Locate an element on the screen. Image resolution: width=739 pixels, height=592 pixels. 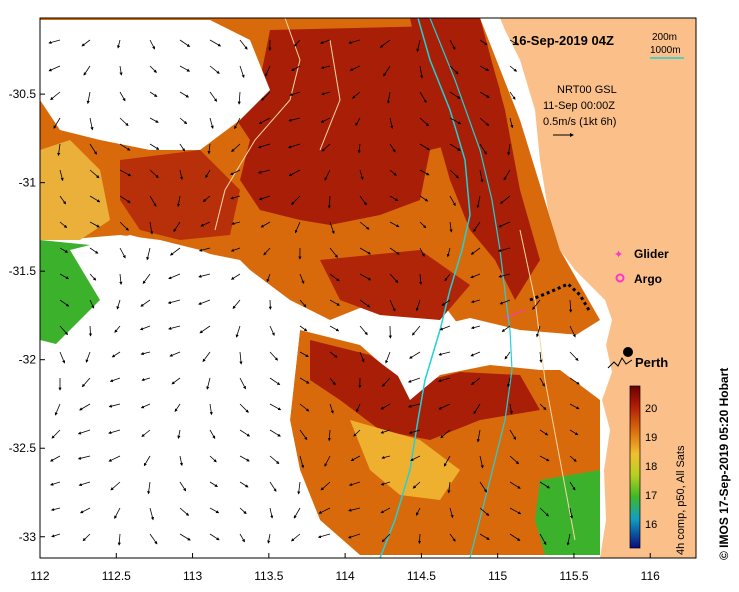
x-tick-label: 112.5 is located at coordinates (116, 576).